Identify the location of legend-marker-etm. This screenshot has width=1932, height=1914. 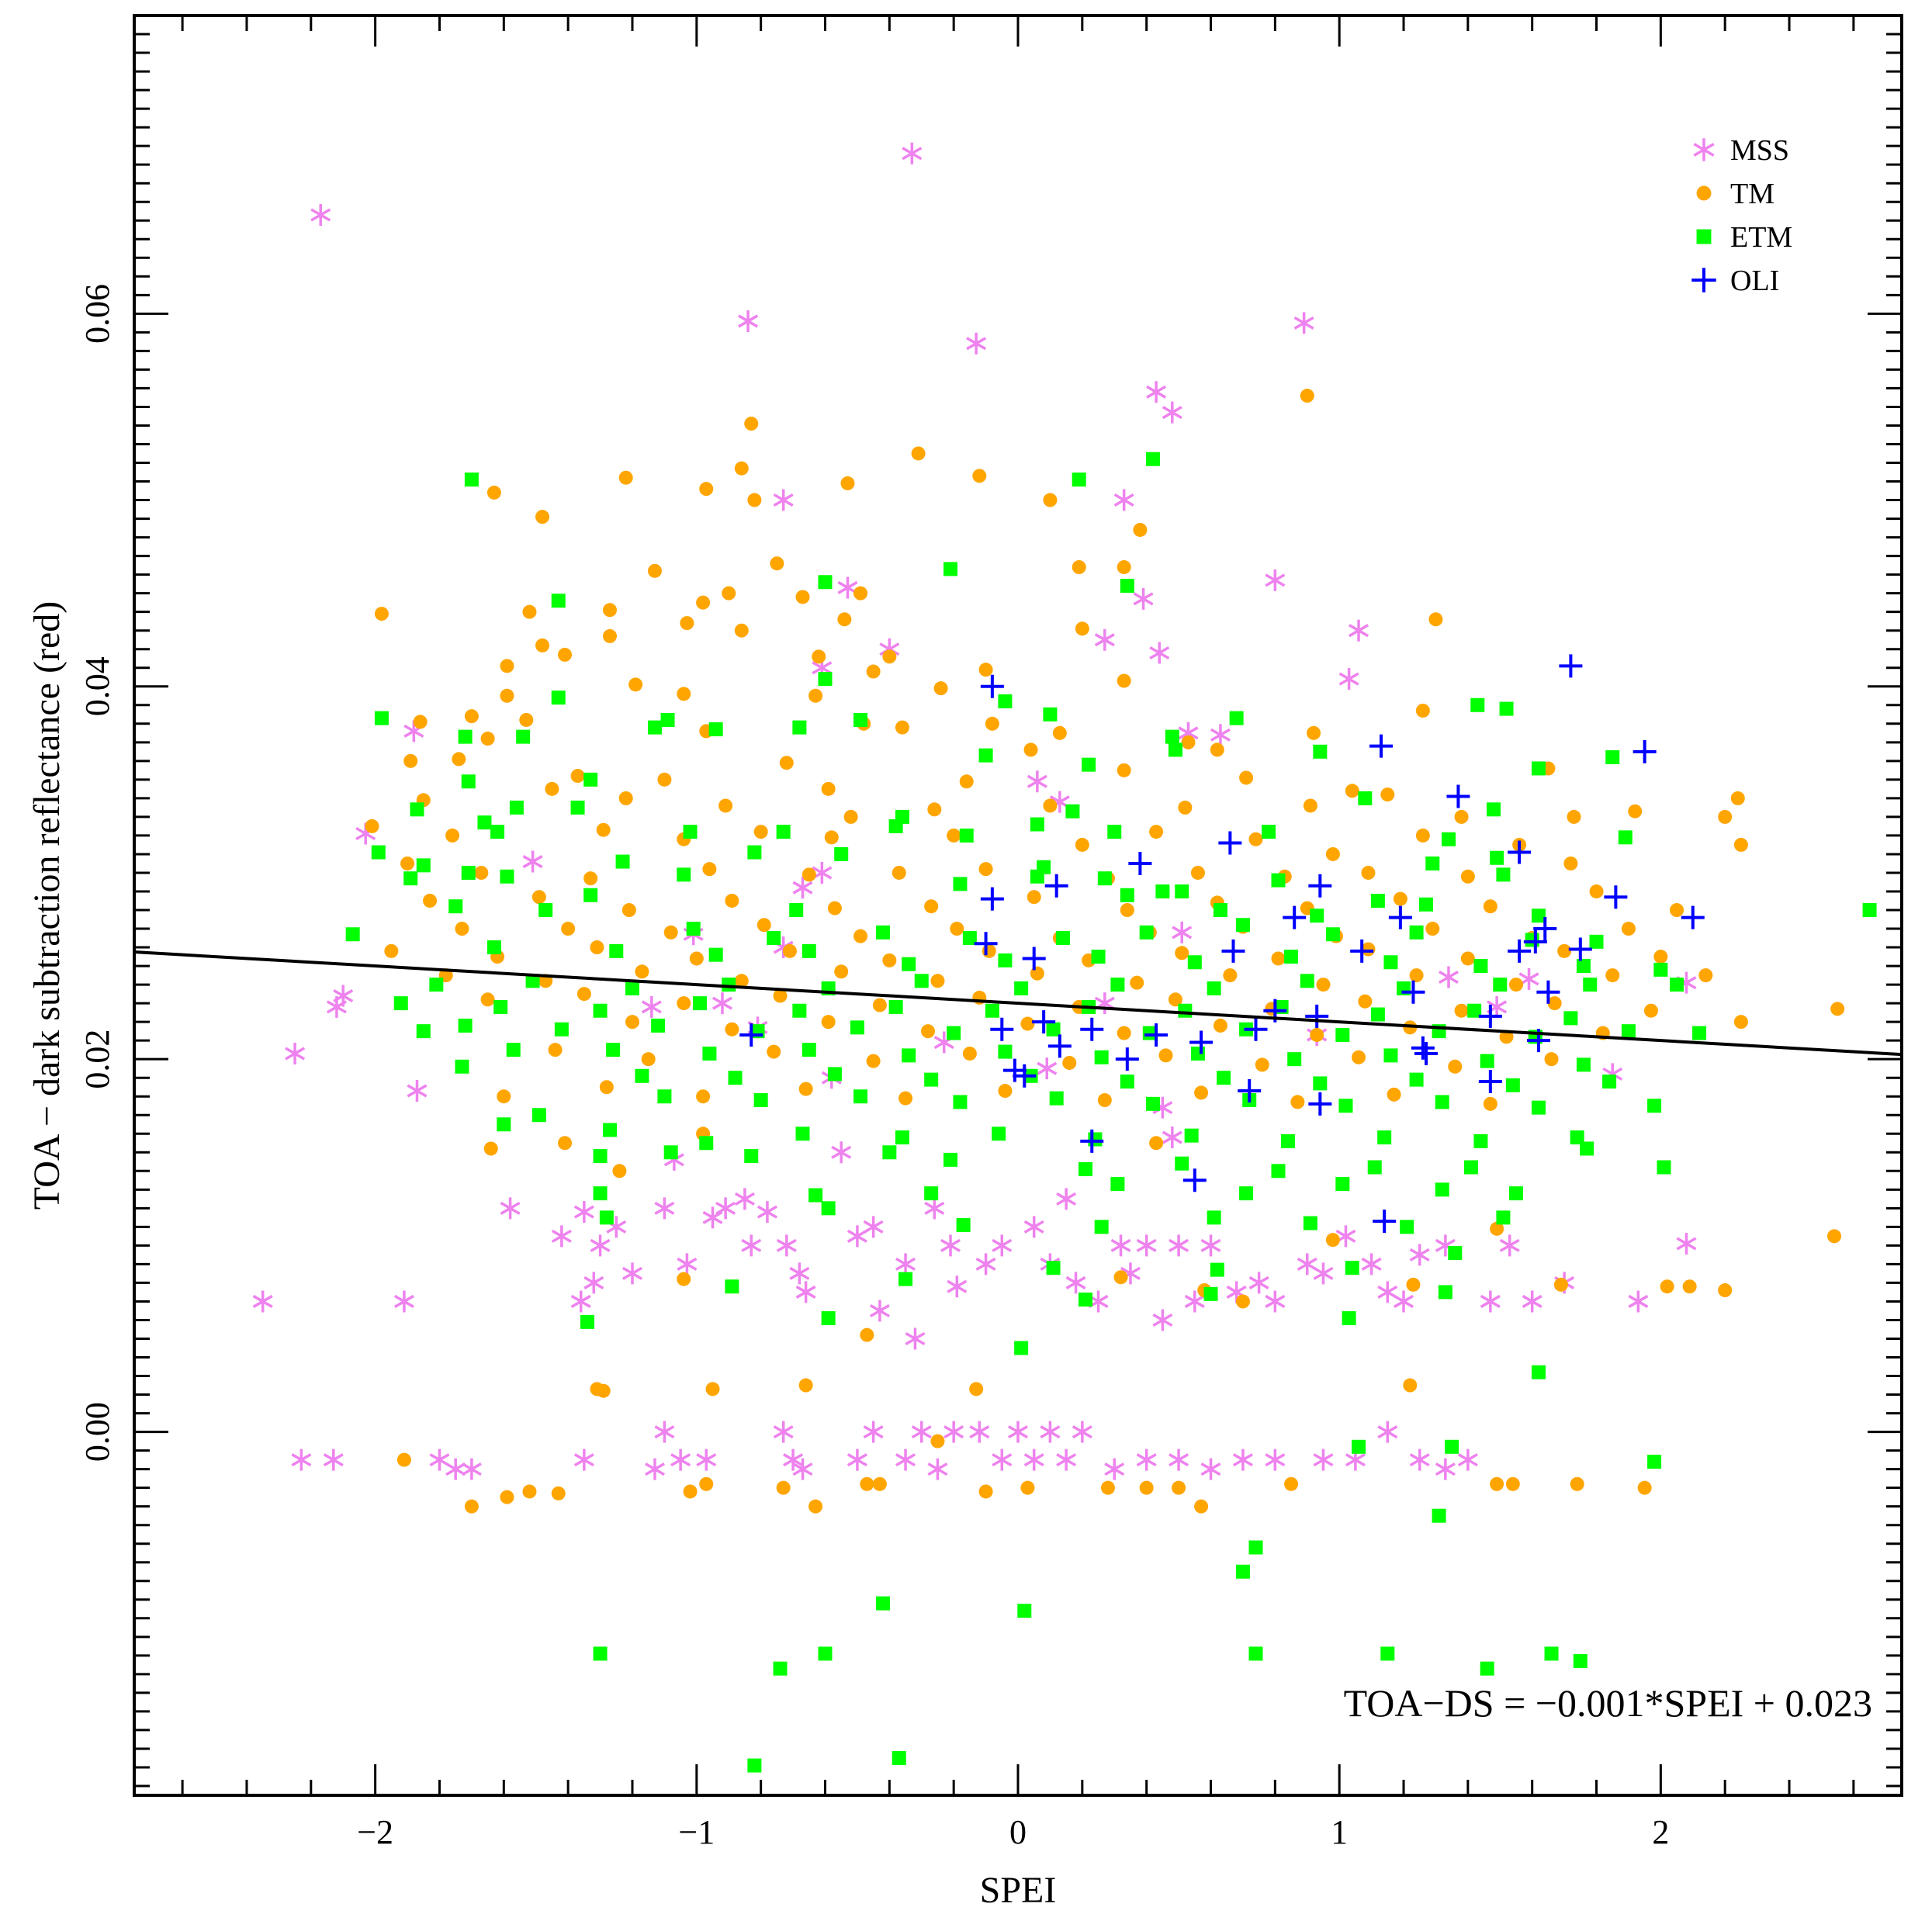
(1704, 236).